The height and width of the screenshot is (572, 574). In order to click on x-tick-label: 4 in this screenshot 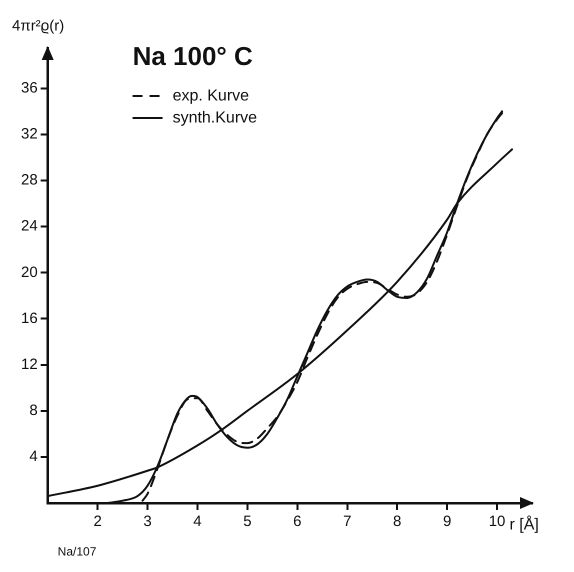, I will do `click(197, 521)`.